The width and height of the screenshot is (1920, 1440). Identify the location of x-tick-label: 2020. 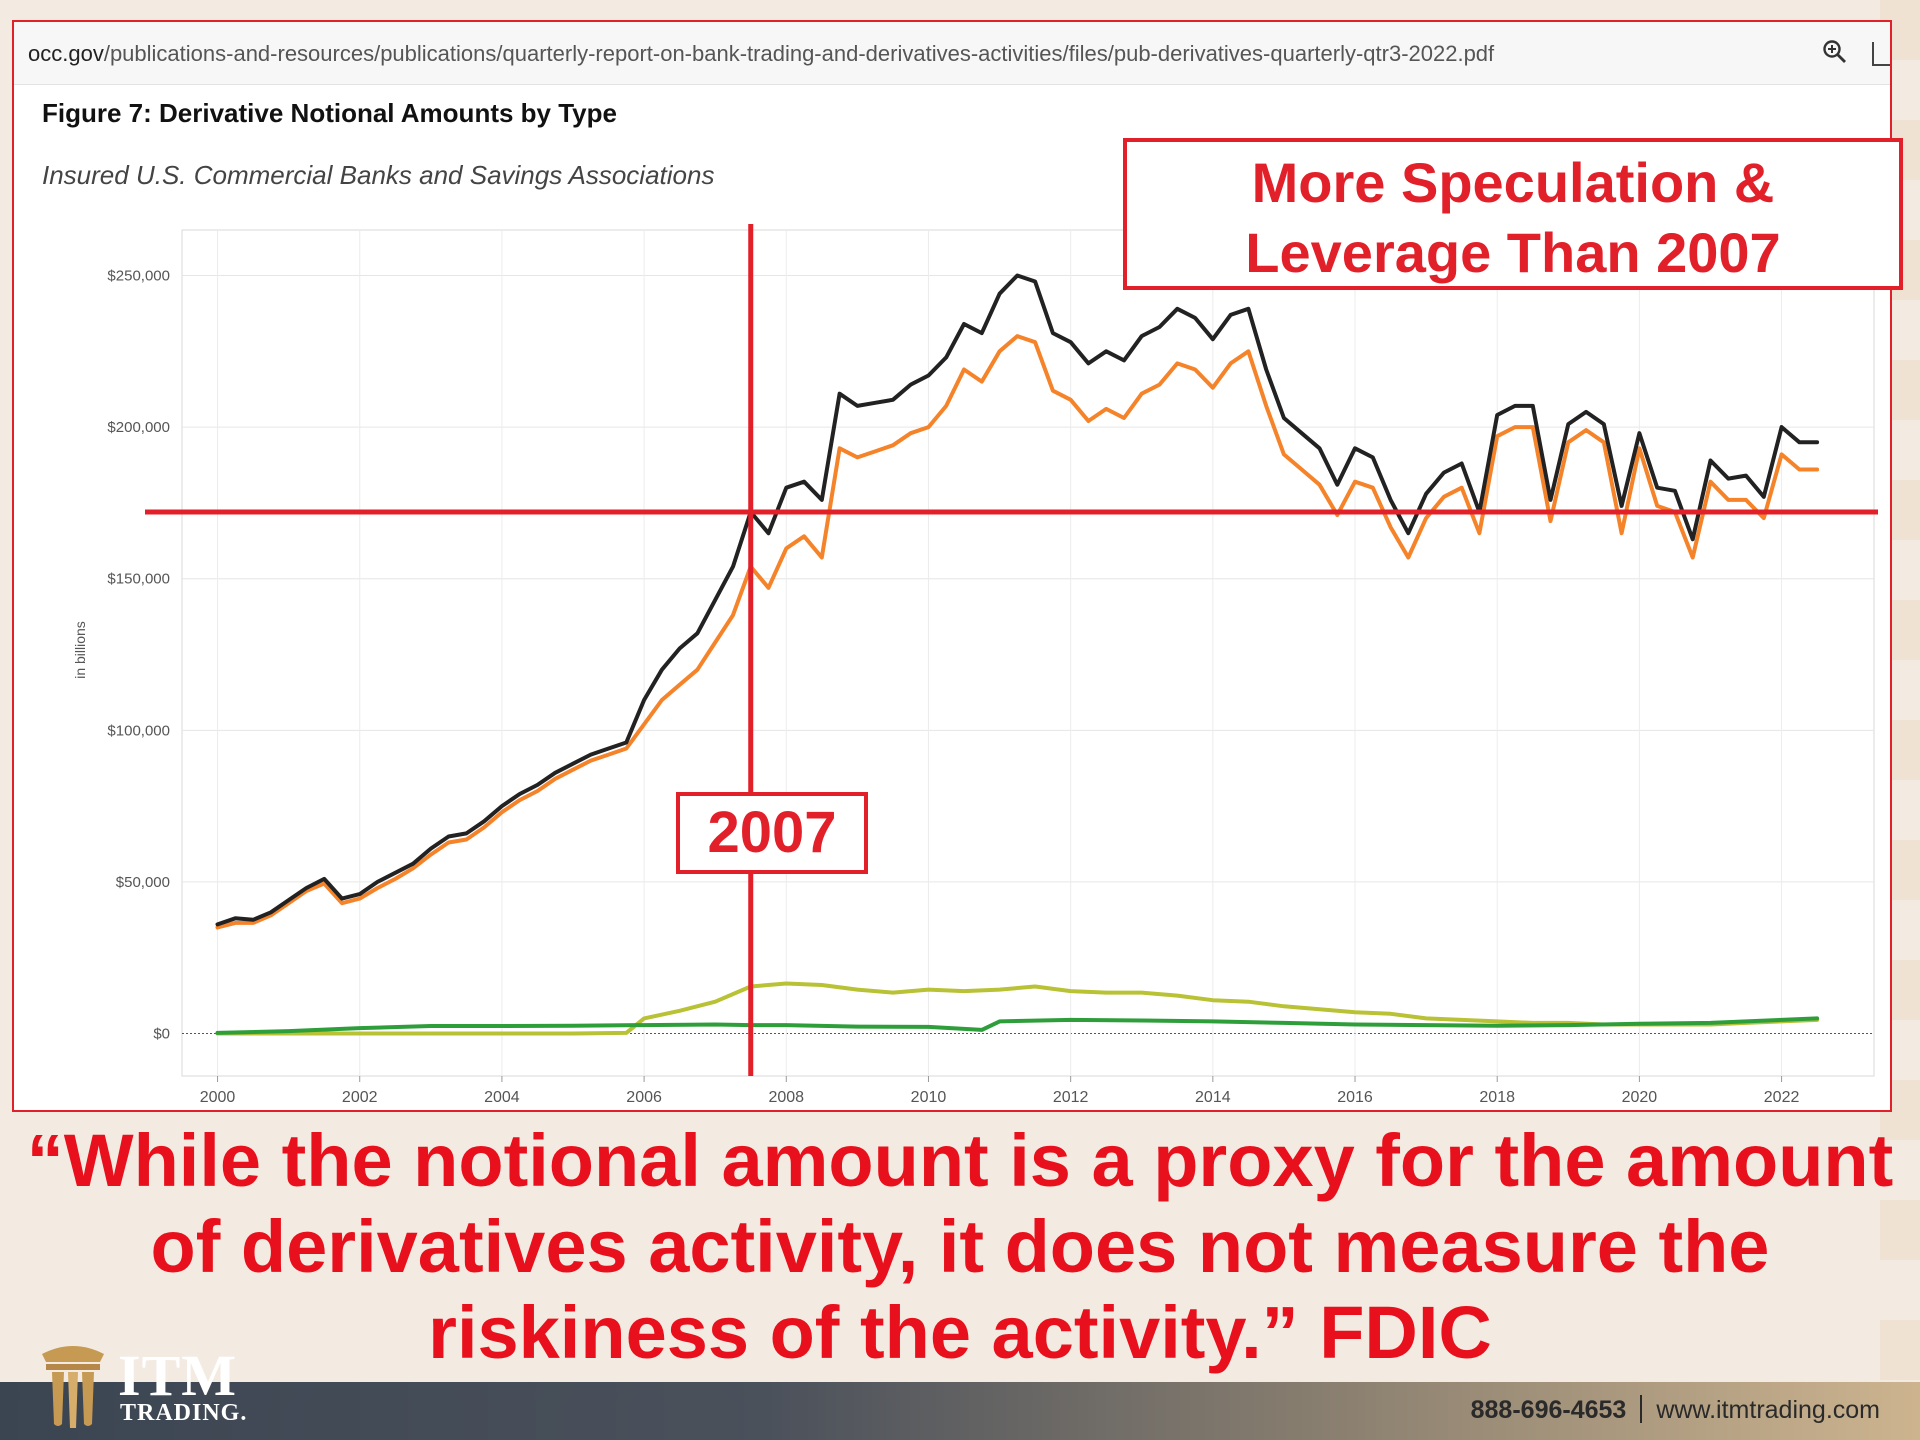
(1640, 1097).